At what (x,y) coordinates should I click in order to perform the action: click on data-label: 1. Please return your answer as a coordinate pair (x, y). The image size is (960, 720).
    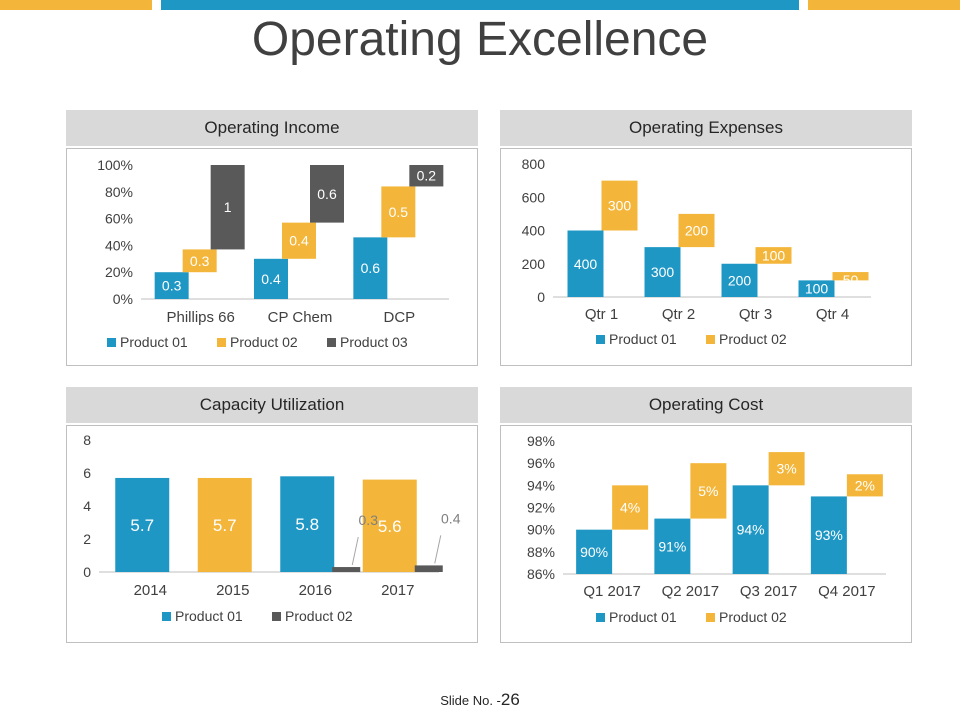
    Looking at the image, I should click on (228, 207).